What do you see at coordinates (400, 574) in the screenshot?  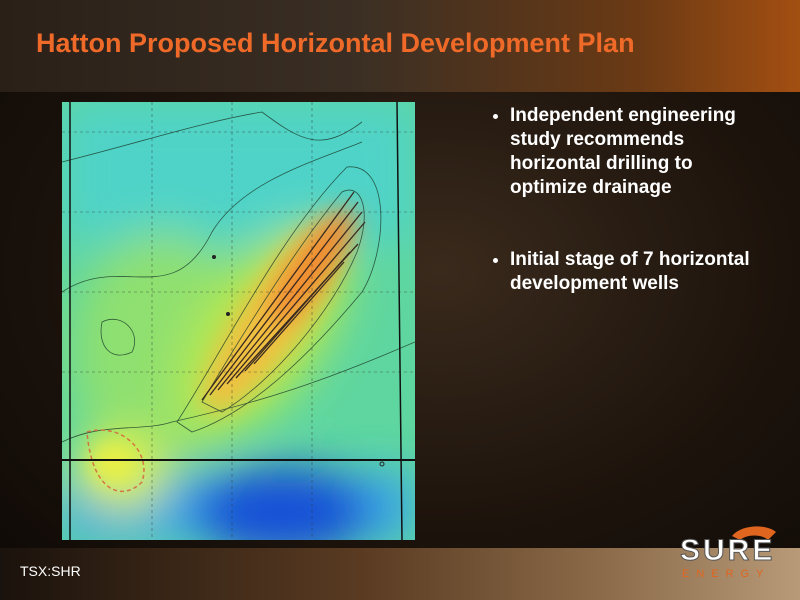 I see `footer-band` at bounding box center [400, 574].